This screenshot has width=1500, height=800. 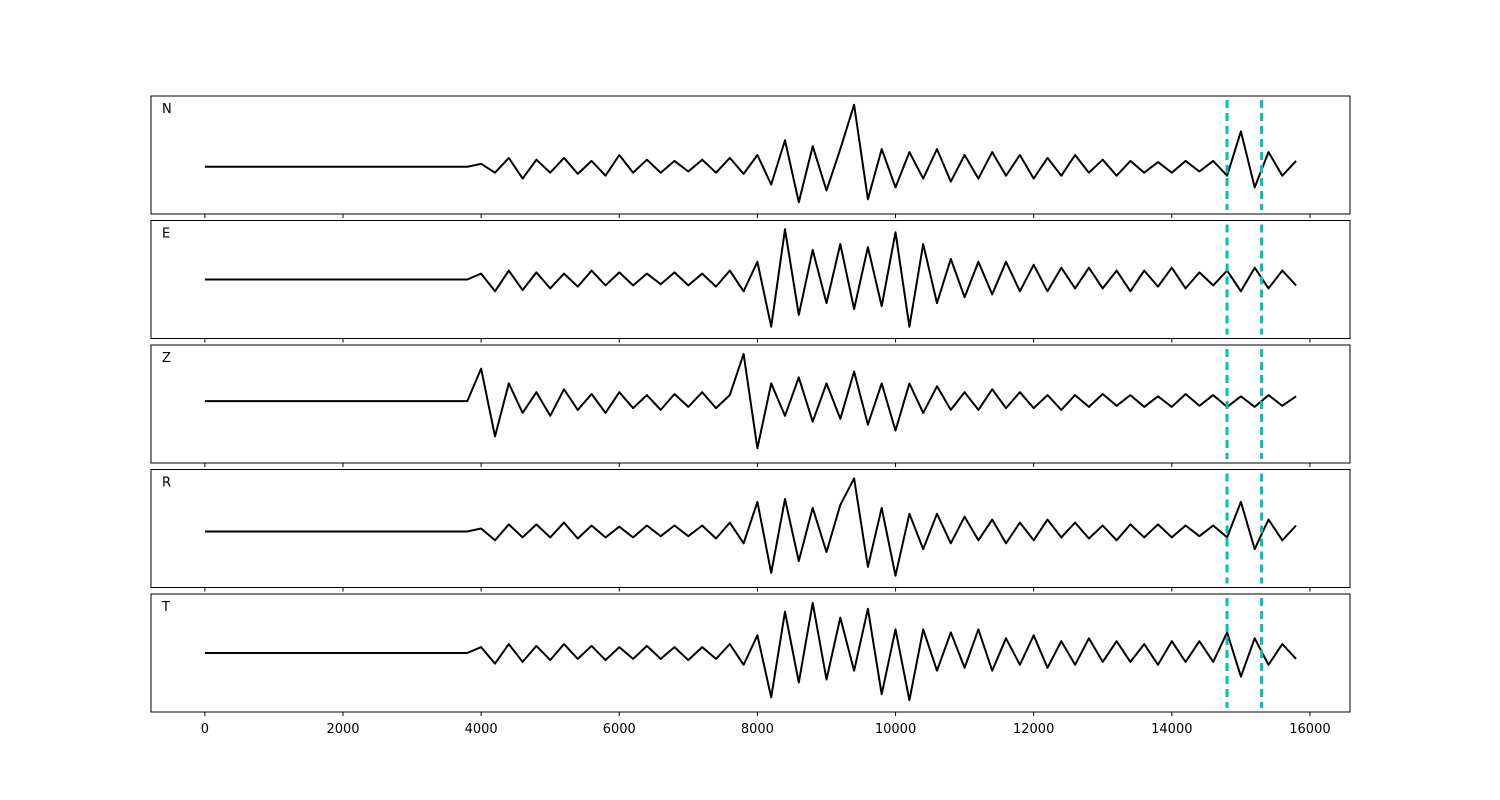 What do you see at coordinates (205, 729) in the screenshot?
I see `x-tick-label: 0` at bounding box center [205, 729].